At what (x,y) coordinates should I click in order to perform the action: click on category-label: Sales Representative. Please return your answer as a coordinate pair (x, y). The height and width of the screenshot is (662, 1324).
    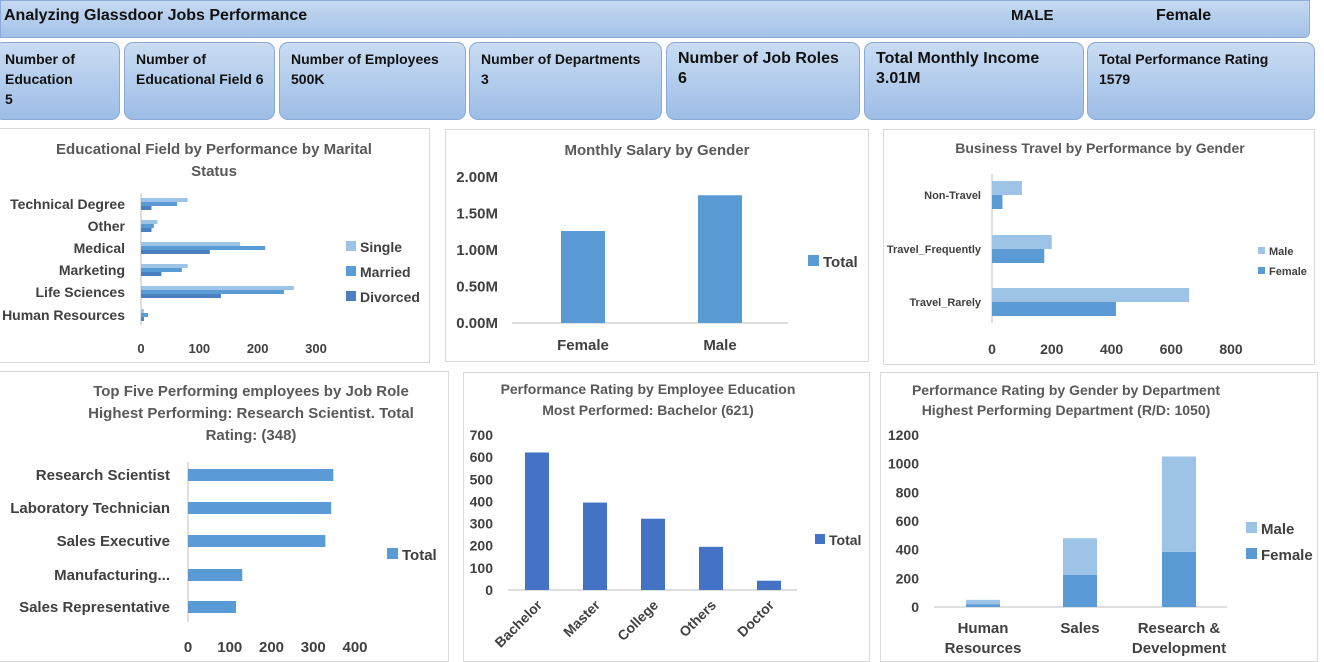
    Looking at the image, I should click on (94, 607).